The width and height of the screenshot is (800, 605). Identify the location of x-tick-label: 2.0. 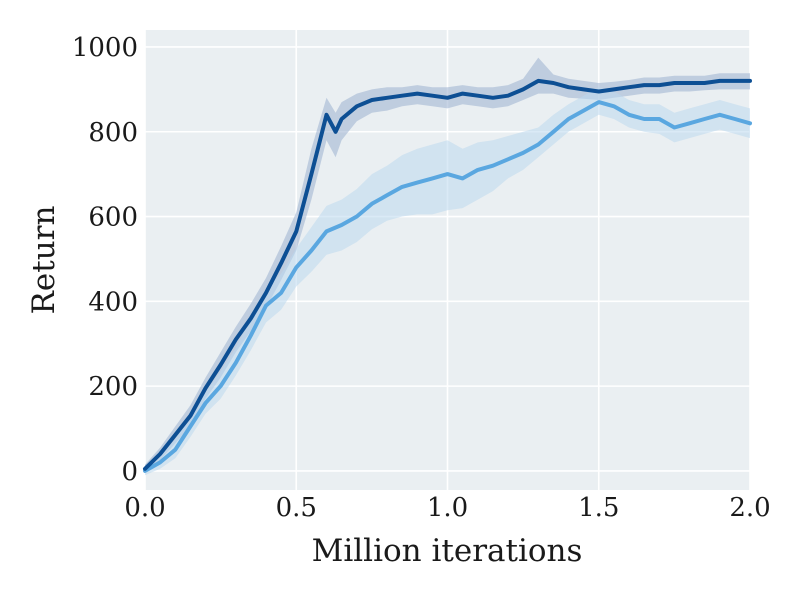
(749, 508).